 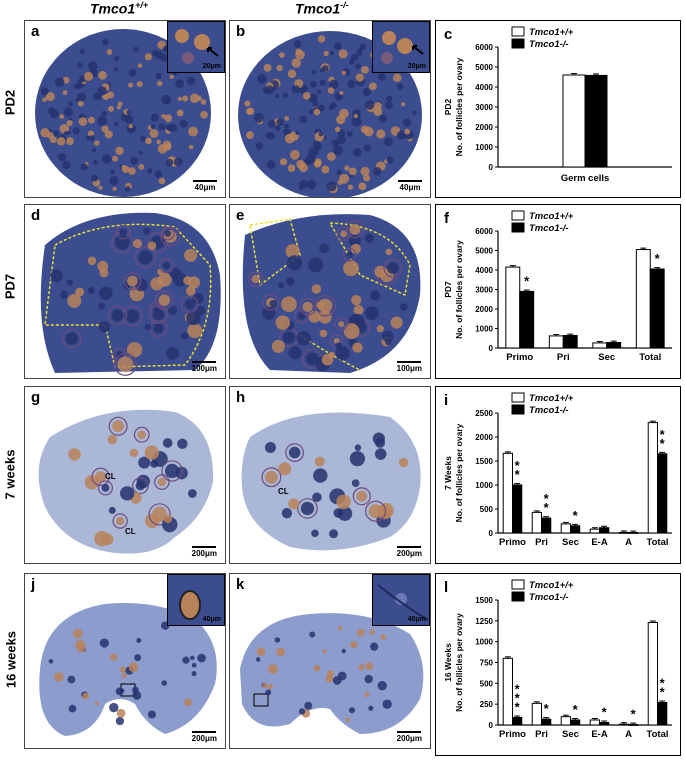 I want to click on corpus-luteum-label: CL, so click(x=283, y=491).